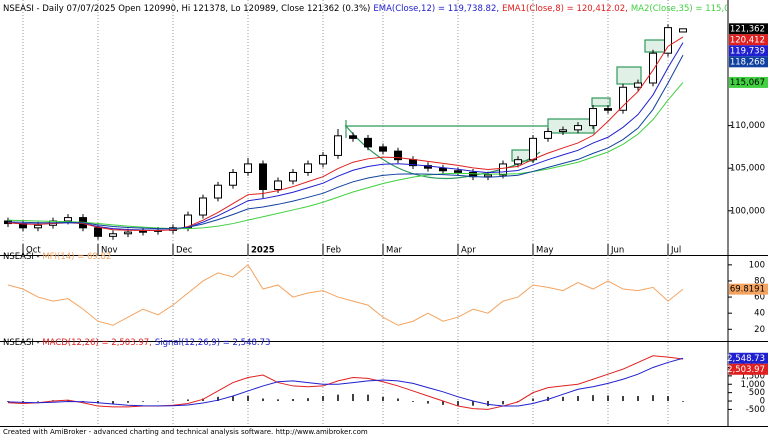 The image size is (768, 437). I want to click on x-tick-label: Nov, so click(109, 251).